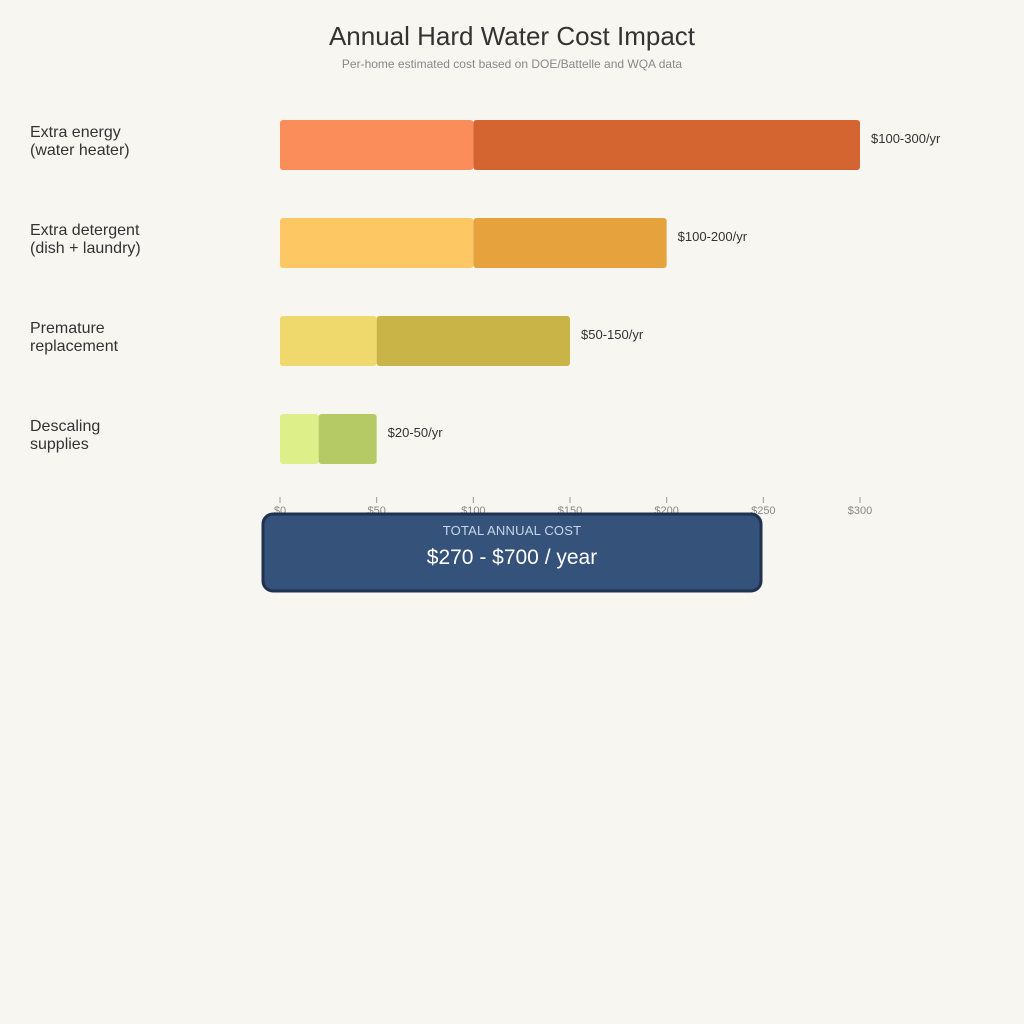  I want to click on x-tick-label: $250, so click(763, 511).